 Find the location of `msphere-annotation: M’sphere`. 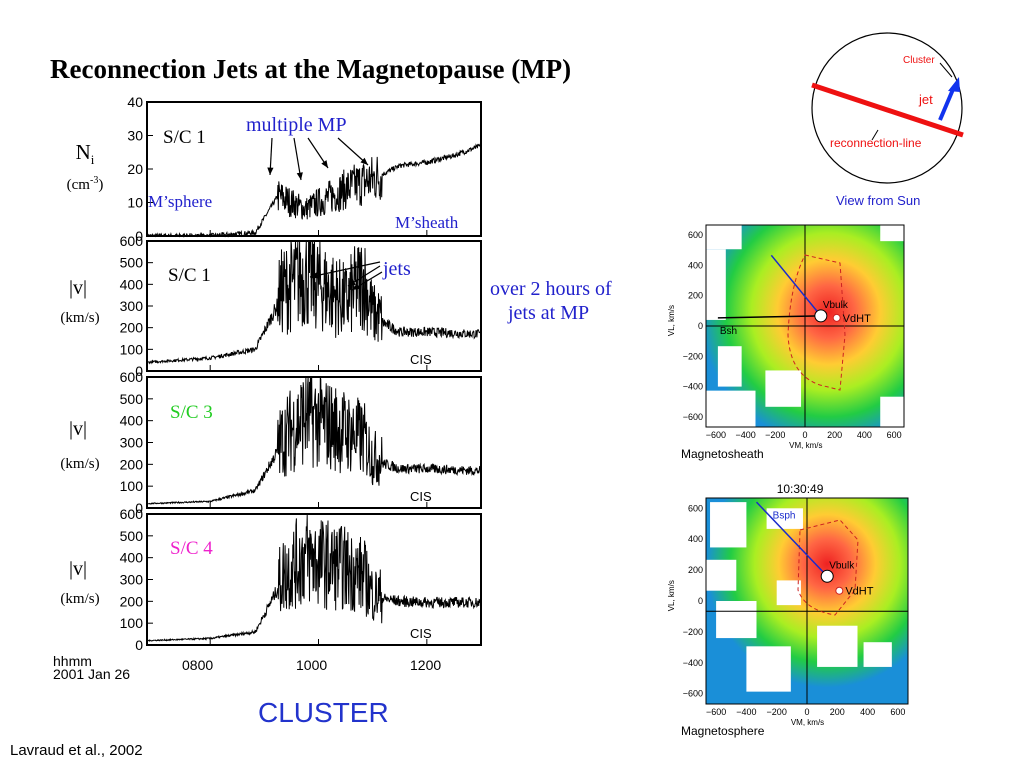

msphere-annotation: M’sphere is located at coordinates (180, 201).